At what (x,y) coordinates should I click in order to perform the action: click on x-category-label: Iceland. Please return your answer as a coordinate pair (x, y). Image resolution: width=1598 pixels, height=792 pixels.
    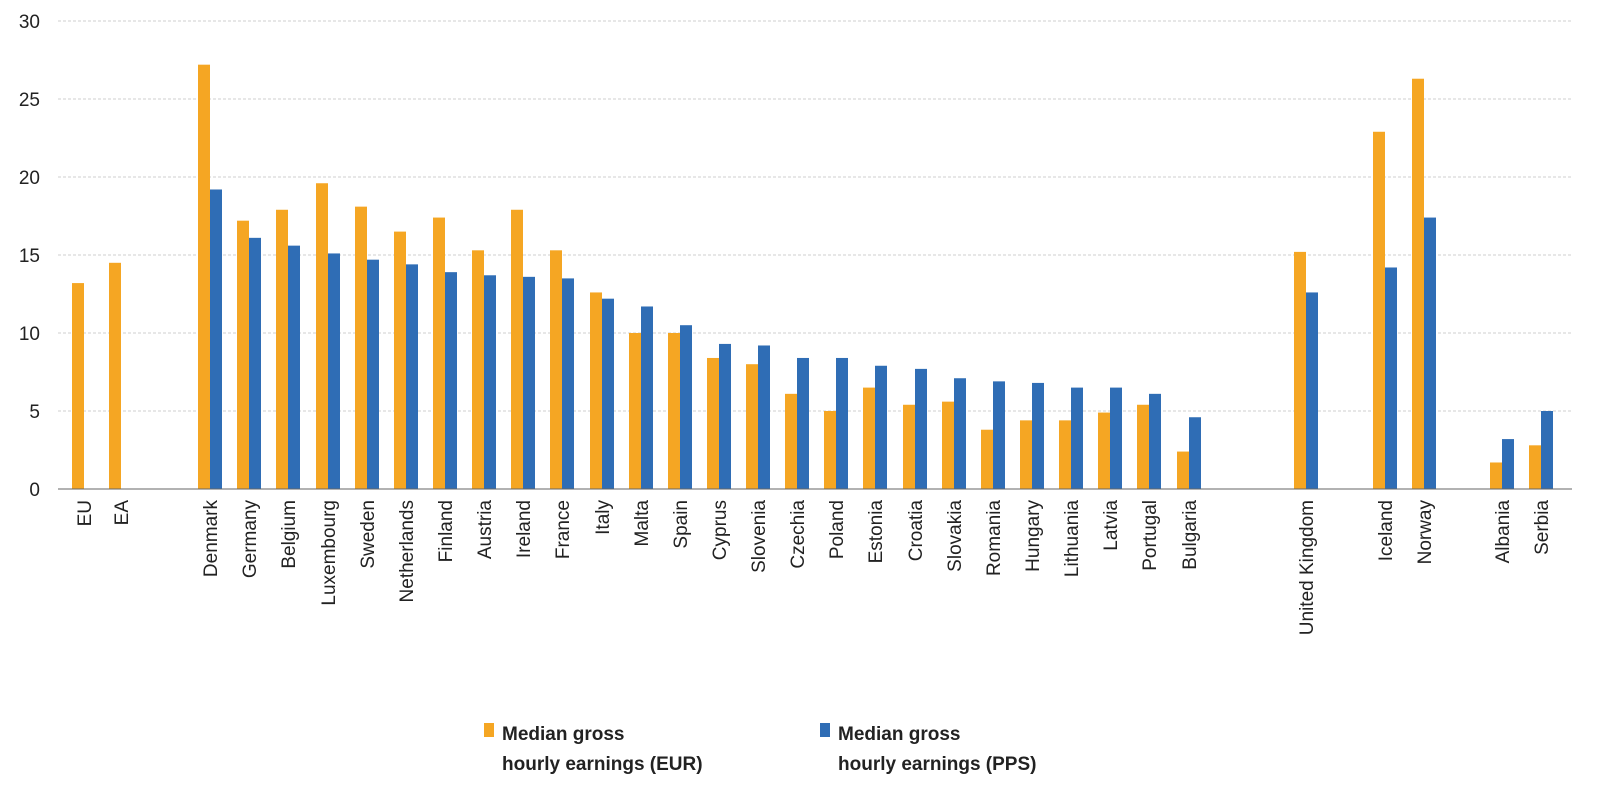
    Looking at the image, I should click on (1386, 530).